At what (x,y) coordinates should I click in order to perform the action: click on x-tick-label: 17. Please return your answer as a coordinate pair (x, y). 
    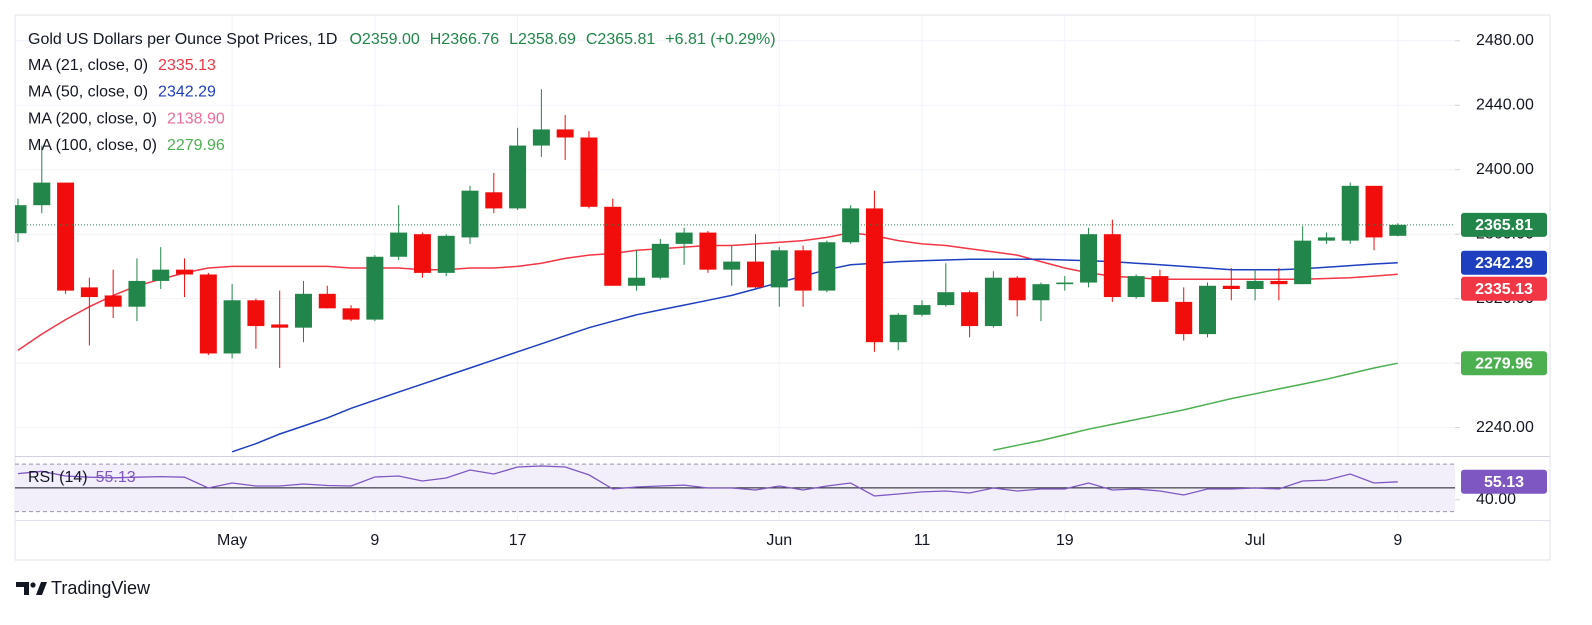
    Looking at the image, I should click on (518, 540).